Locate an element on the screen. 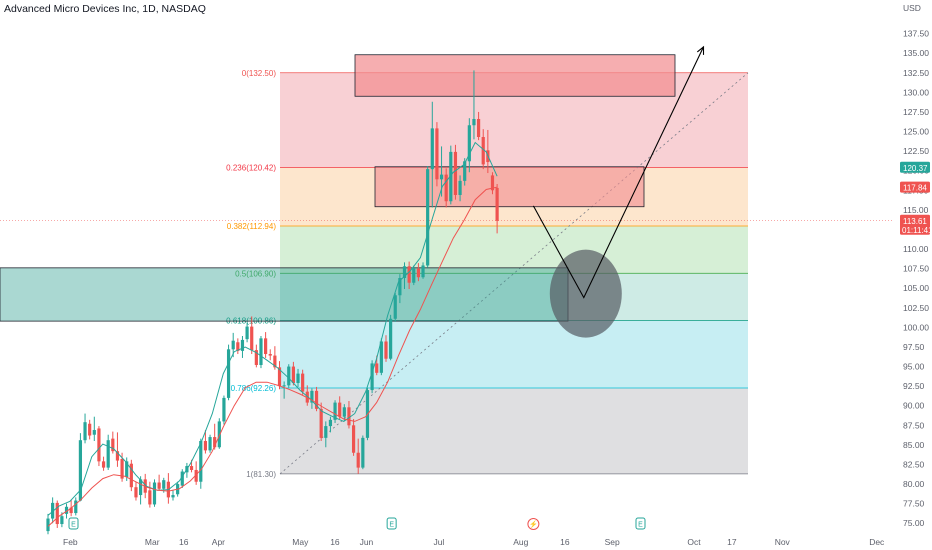  price-tag-value: 120.37 is located at coordinates (915, 168).